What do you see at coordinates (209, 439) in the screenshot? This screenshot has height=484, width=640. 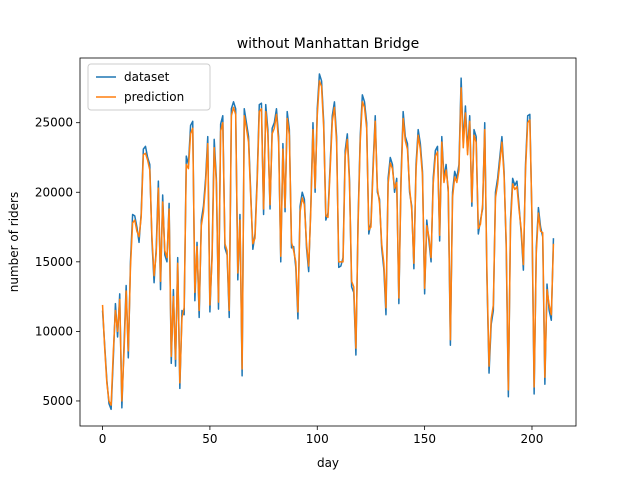 I see `x-tick-label: 50` at bounding box center [209, 439].